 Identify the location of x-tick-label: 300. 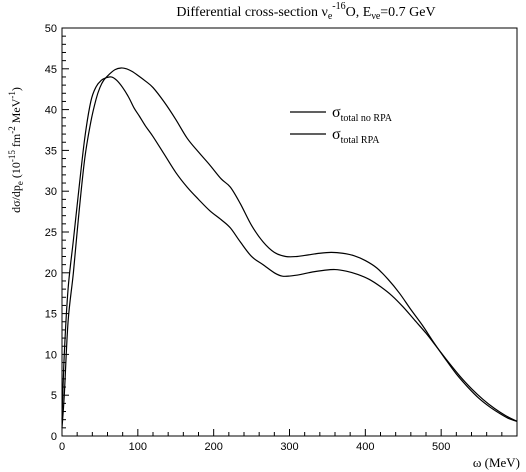
(289, 447).